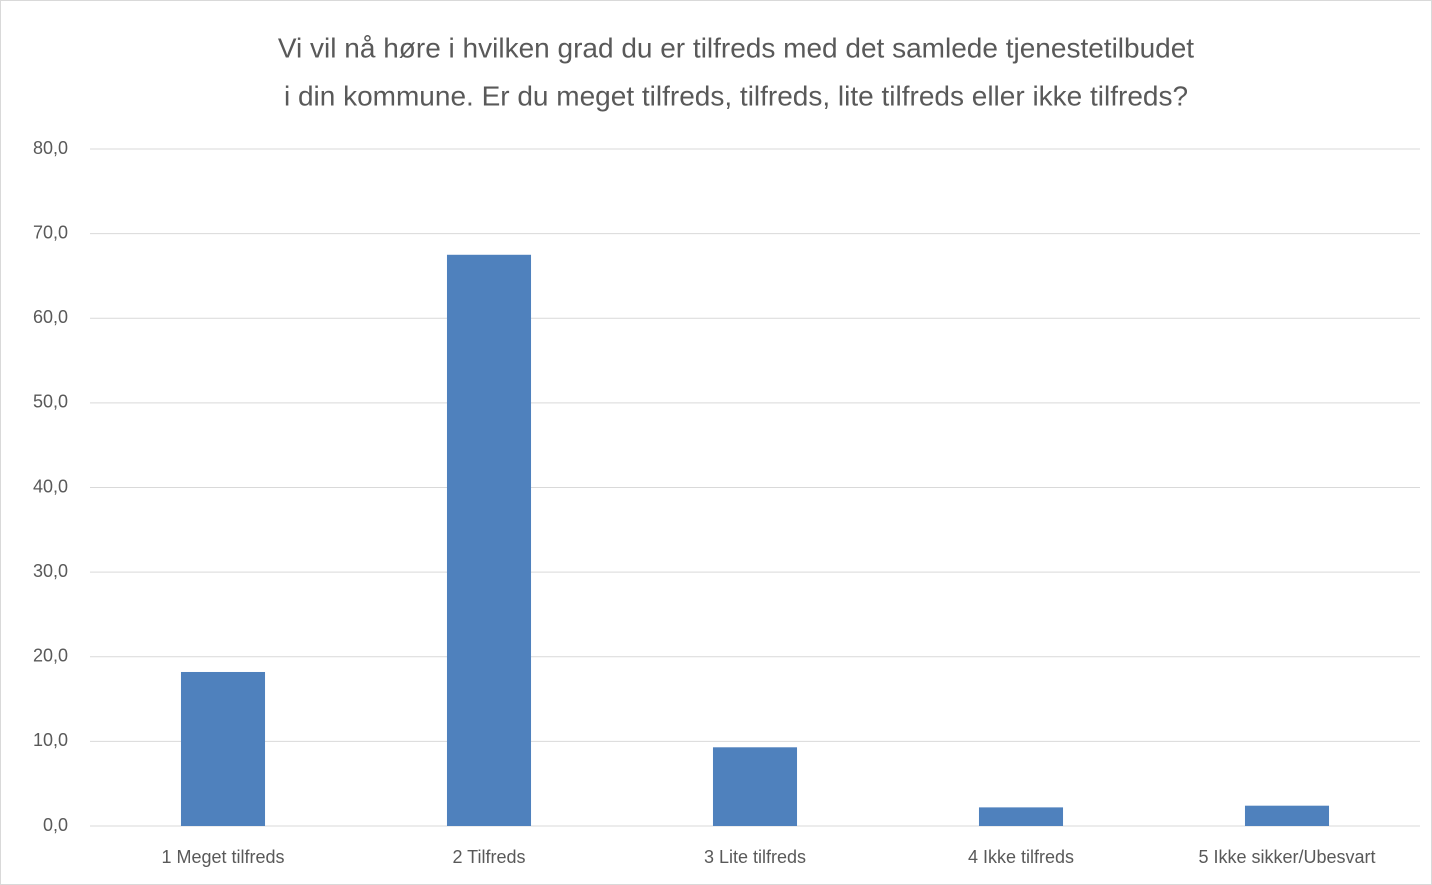 Image resolution: width=1432 pixels, height=885 pixels. Describe the element at coordinates (755, 857) in the screenshot. I see `x-tick-label: 3 Lite tilfreds` at that location.